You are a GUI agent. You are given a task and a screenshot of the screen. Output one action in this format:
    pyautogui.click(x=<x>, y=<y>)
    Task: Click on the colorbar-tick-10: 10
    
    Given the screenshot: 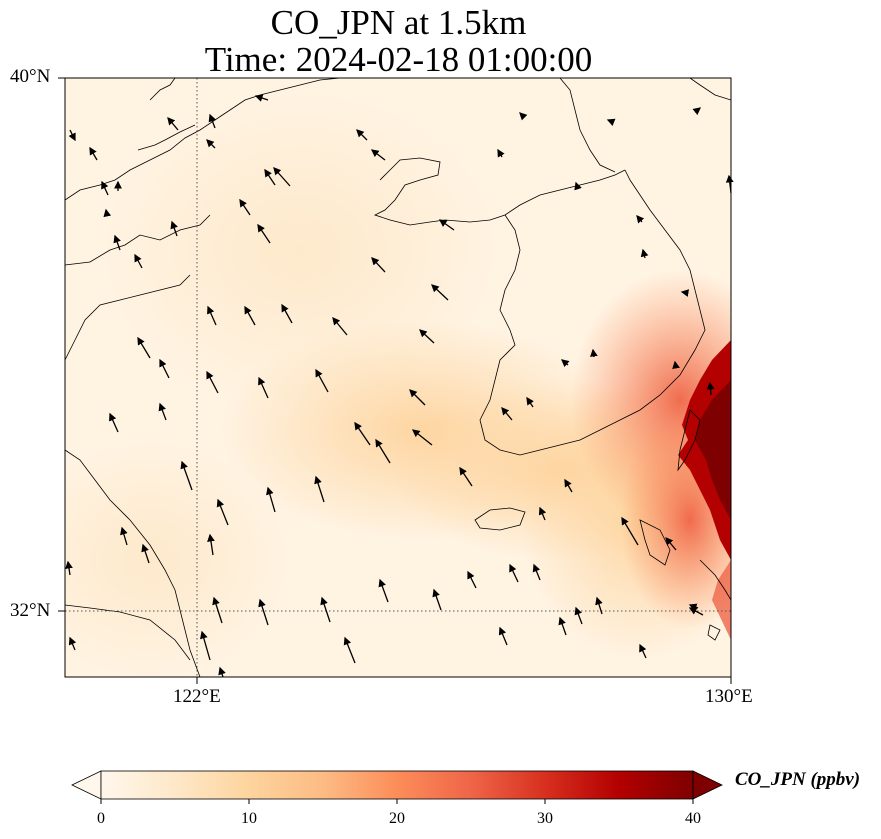 What is the action you would take?
    pyautogui.click(x=249, y=818)
    